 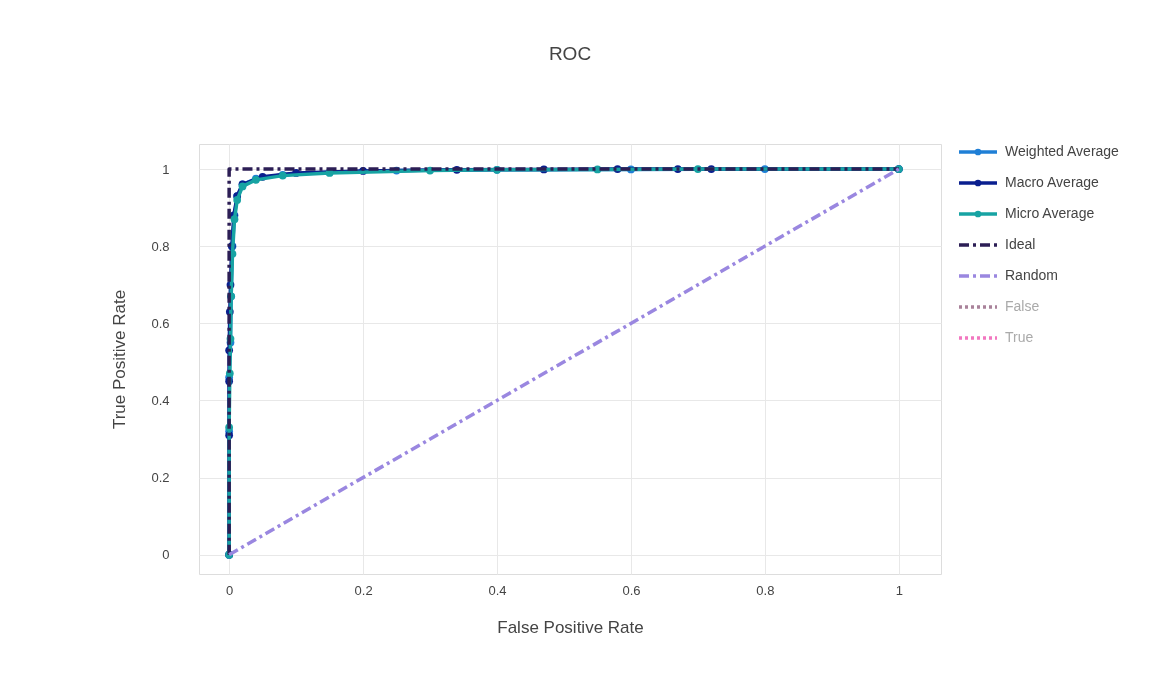 I want to click on chart-title: ROC, so click(x=570, y=53).